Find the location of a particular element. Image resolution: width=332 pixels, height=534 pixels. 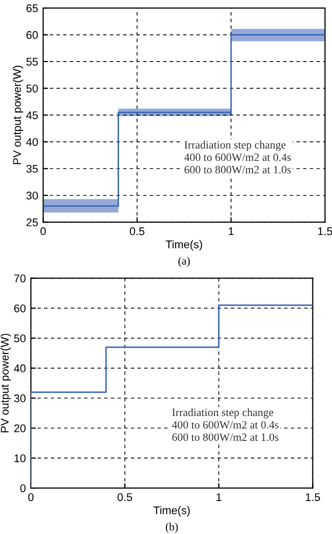

y-tick-label: 25 is located at coordinates (32, 222).